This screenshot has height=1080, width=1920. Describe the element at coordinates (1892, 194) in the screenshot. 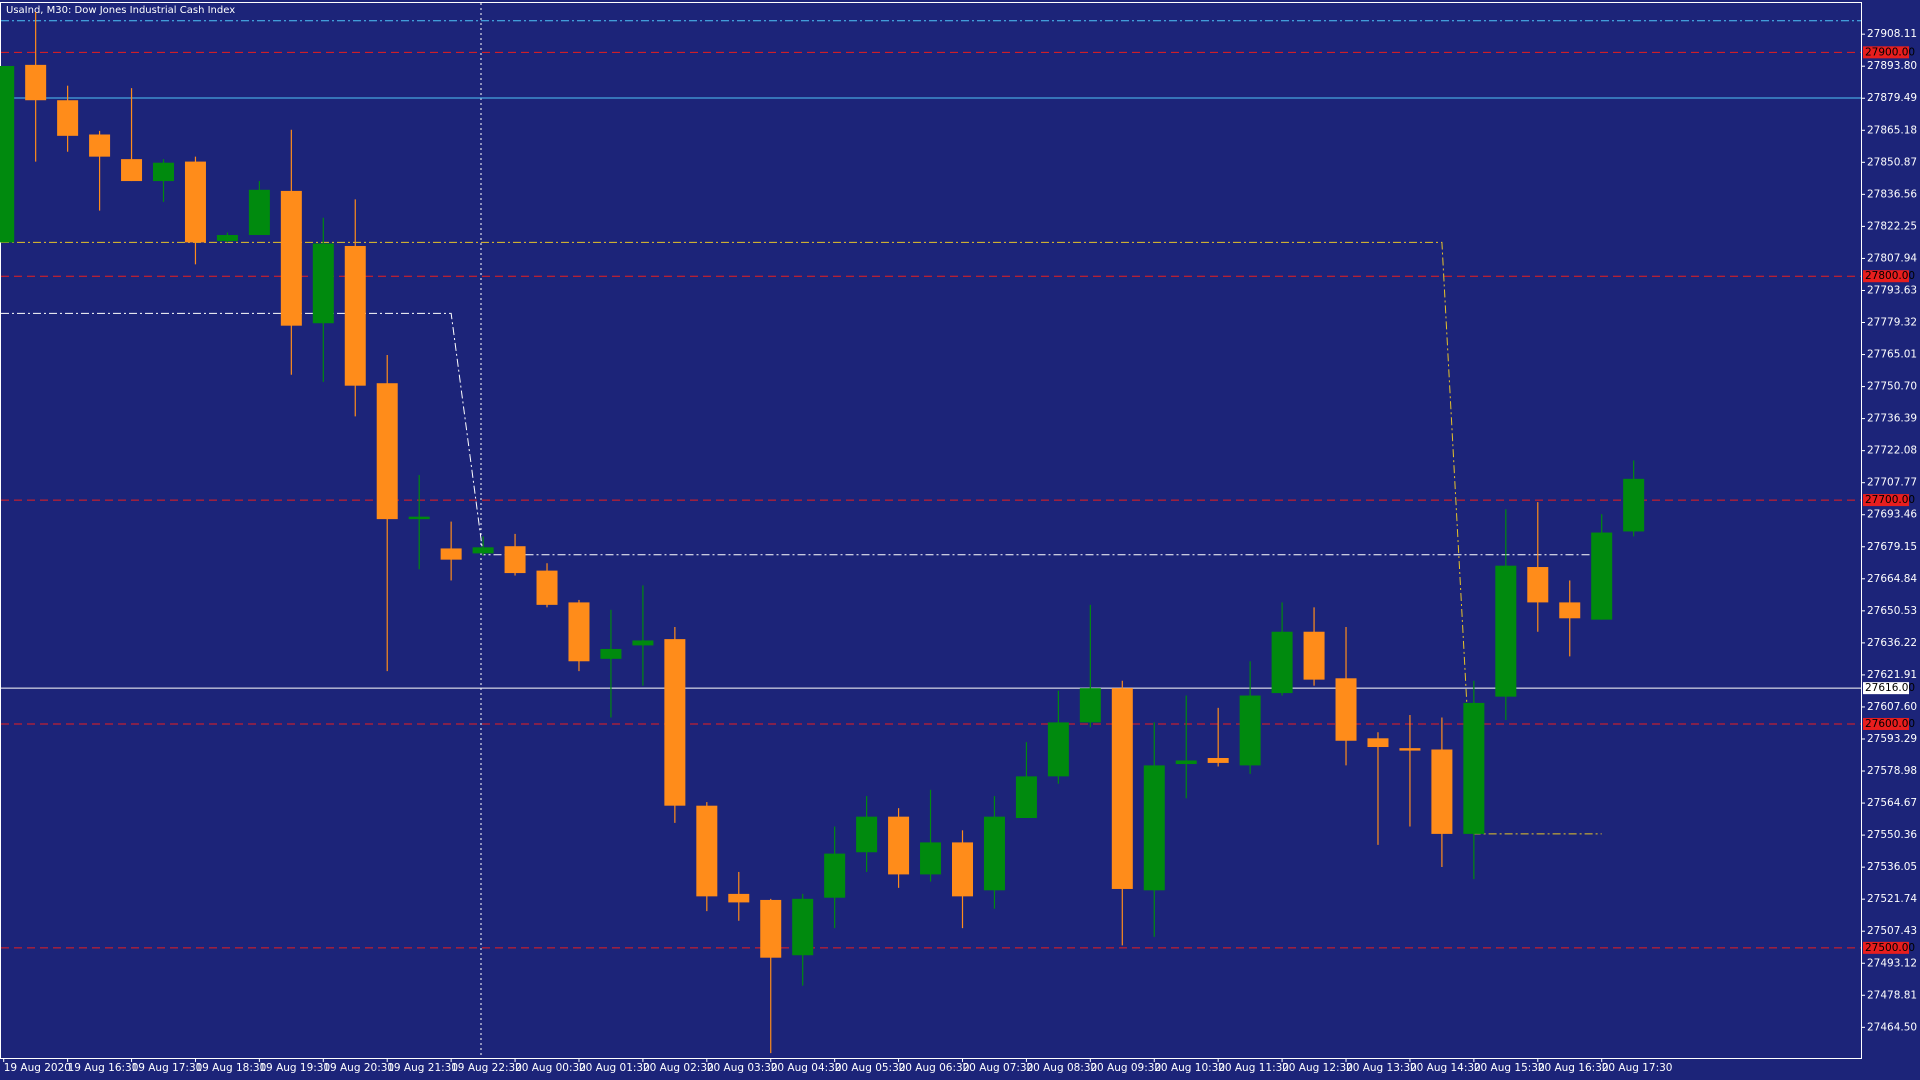

I see `y-tick-label: 27836.56` at that location.